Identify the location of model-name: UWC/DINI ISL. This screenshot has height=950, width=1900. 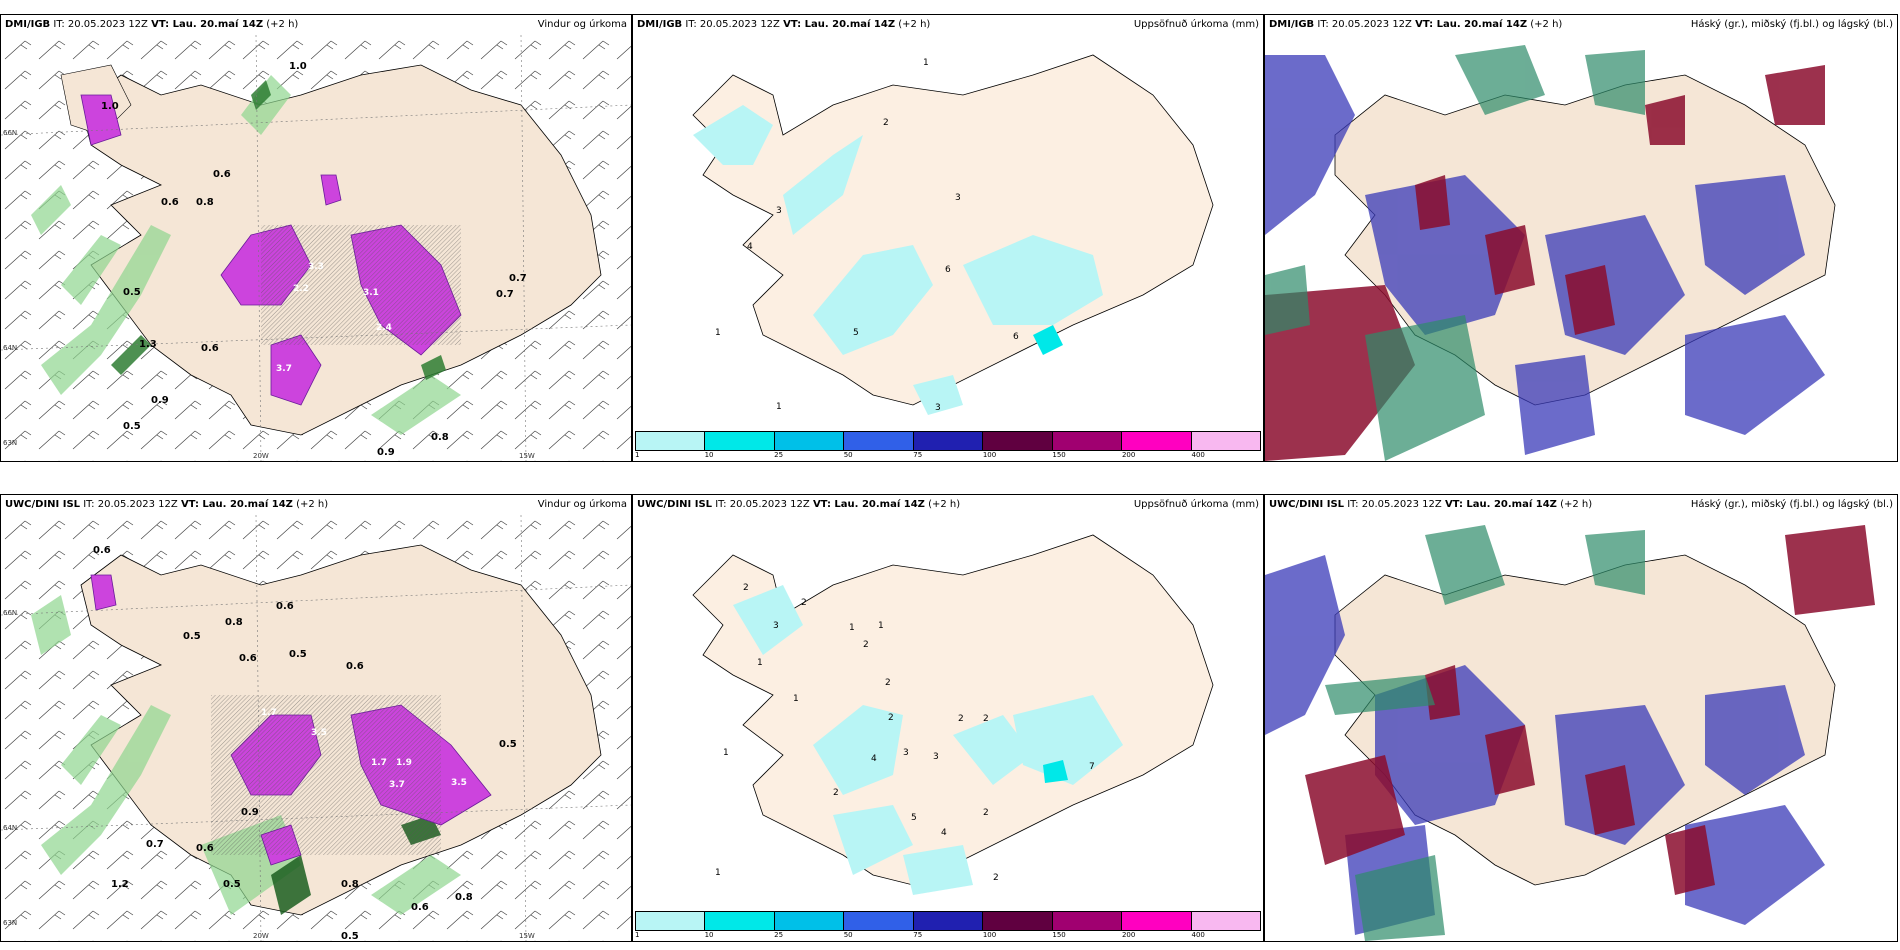
(1307, 504).